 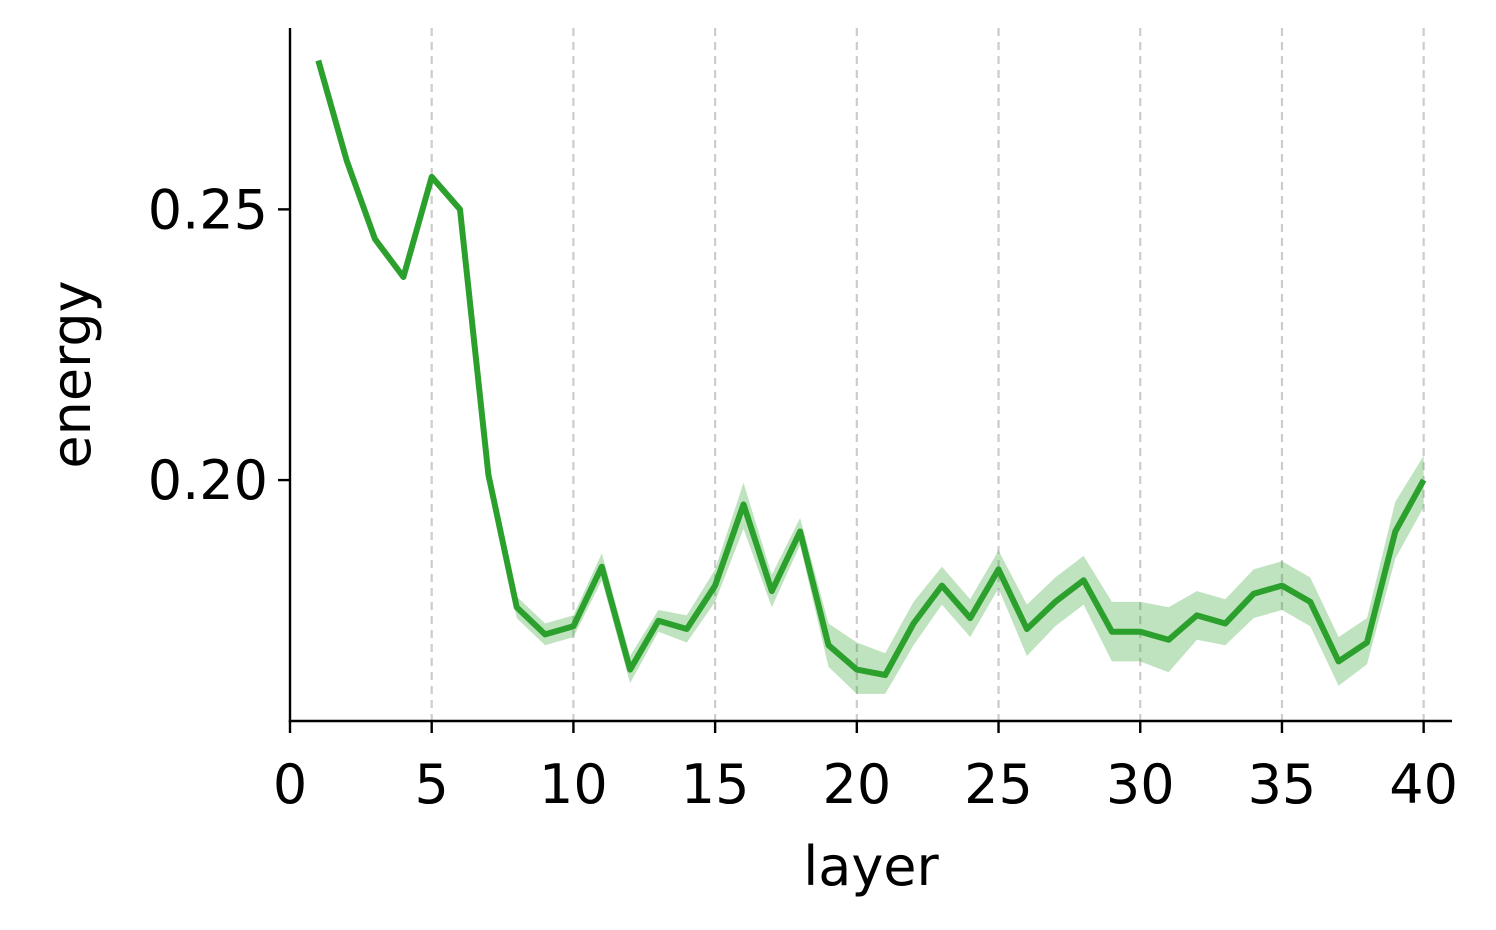 What do you see at coordinates (219, 345) in the screenshot?
I see `y-axis-ticks: 0.20 0.25` at bounding box center [219, 345].